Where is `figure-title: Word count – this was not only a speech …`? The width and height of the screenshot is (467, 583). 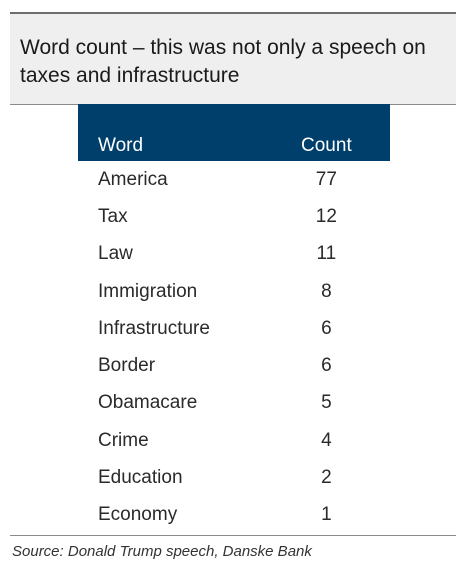 figure-title: Word count – this was not only a speech … is located at coordinates (223, 61).